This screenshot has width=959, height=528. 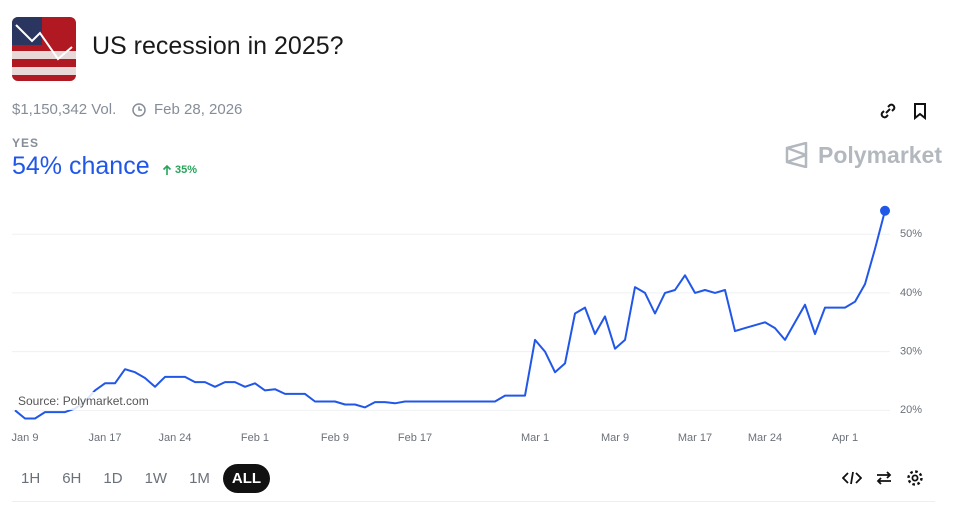 I want to click on y-tick-label: 50%, so click(x=911, y=234).